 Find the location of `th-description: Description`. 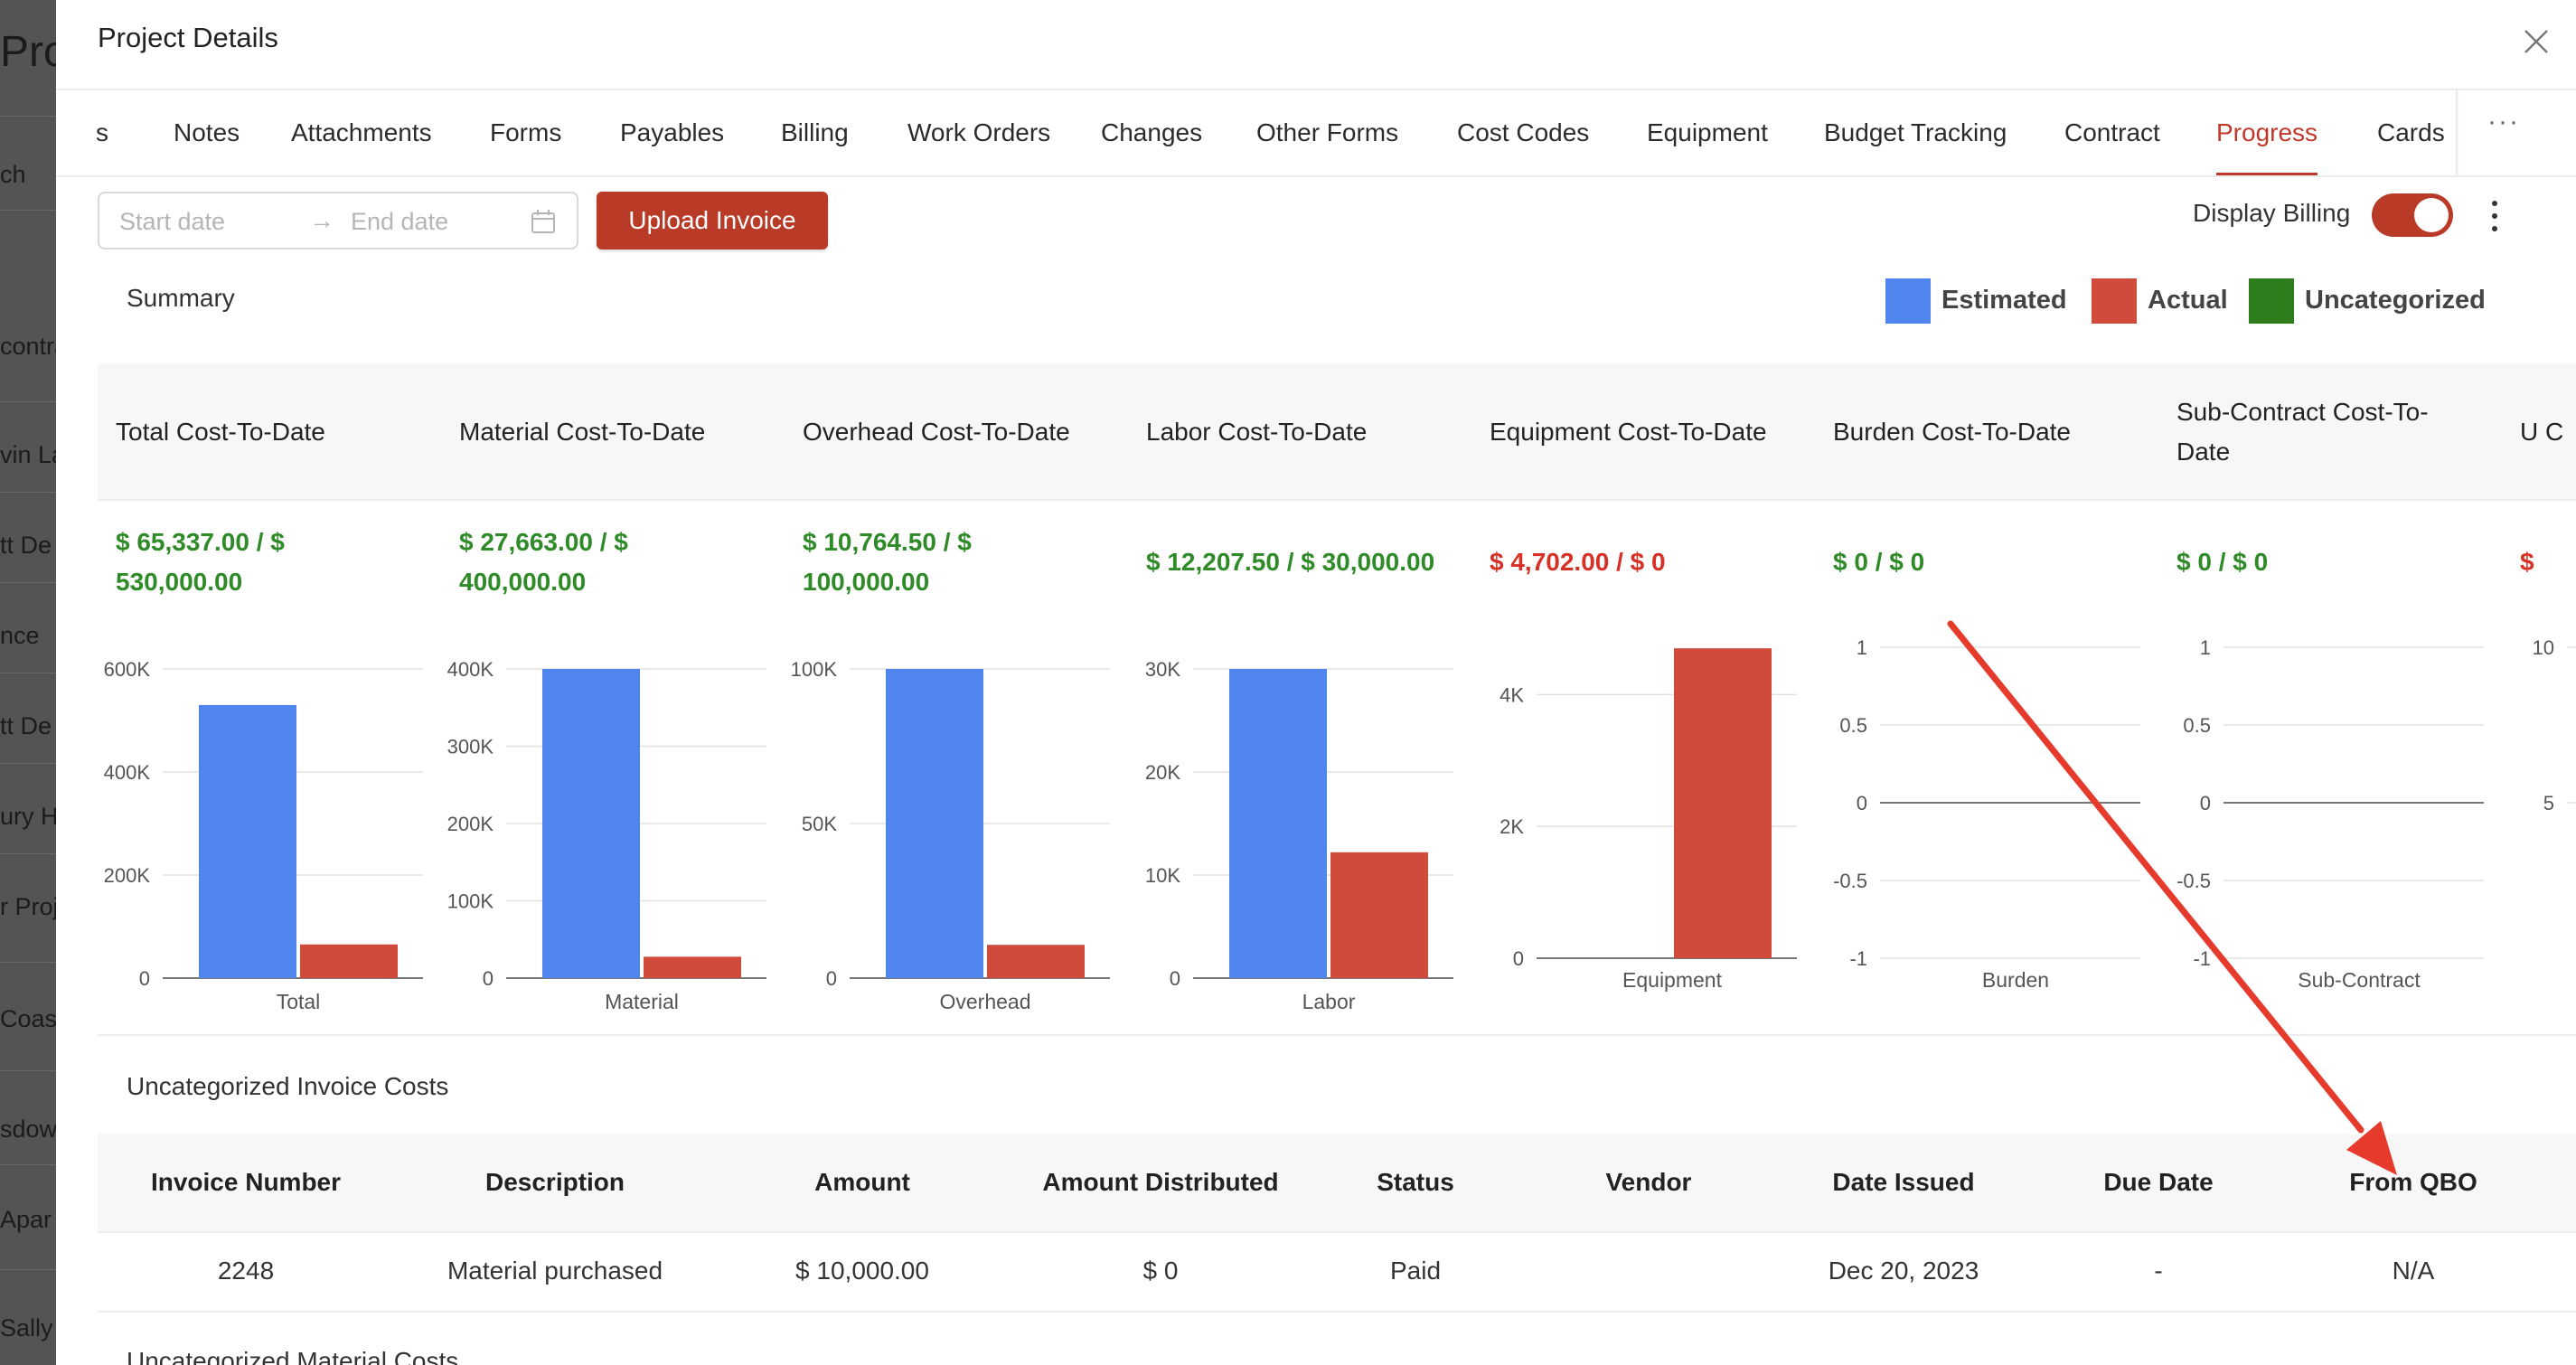

th-description: Description is located at coordinates (554, 1182).